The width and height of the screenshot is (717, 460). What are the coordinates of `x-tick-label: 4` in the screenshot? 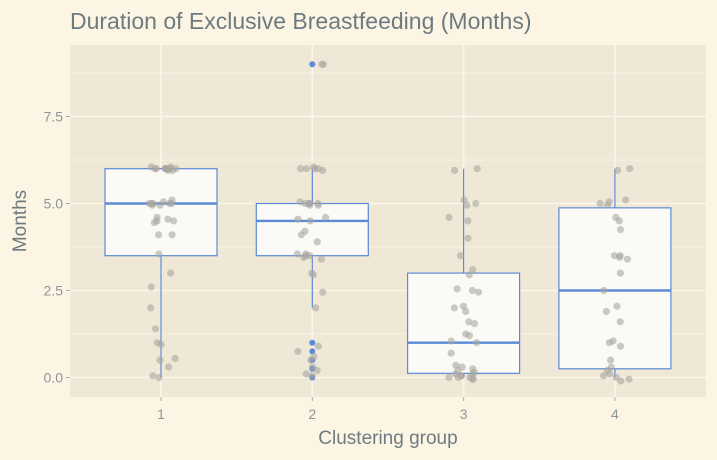 It's located at (615, 414).